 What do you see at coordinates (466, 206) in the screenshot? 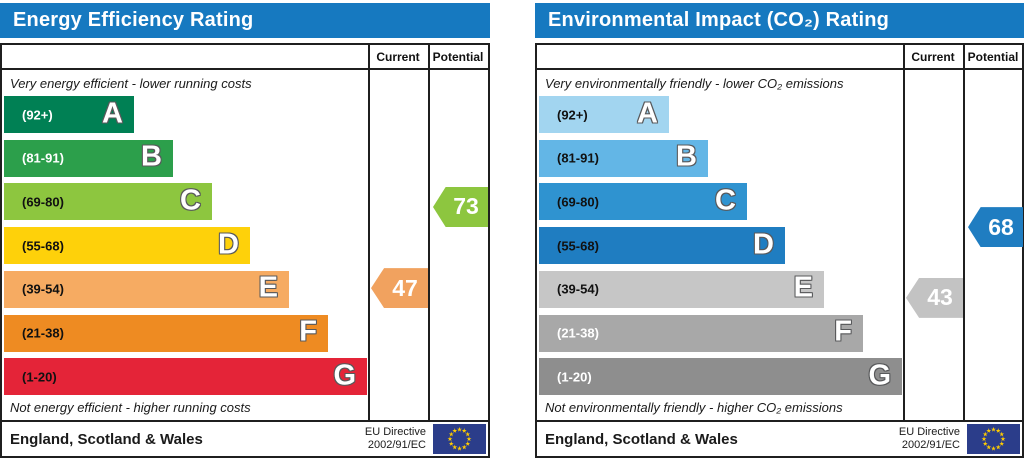
I see `potential-rating-value: 73` at bounding box center [466, 206].